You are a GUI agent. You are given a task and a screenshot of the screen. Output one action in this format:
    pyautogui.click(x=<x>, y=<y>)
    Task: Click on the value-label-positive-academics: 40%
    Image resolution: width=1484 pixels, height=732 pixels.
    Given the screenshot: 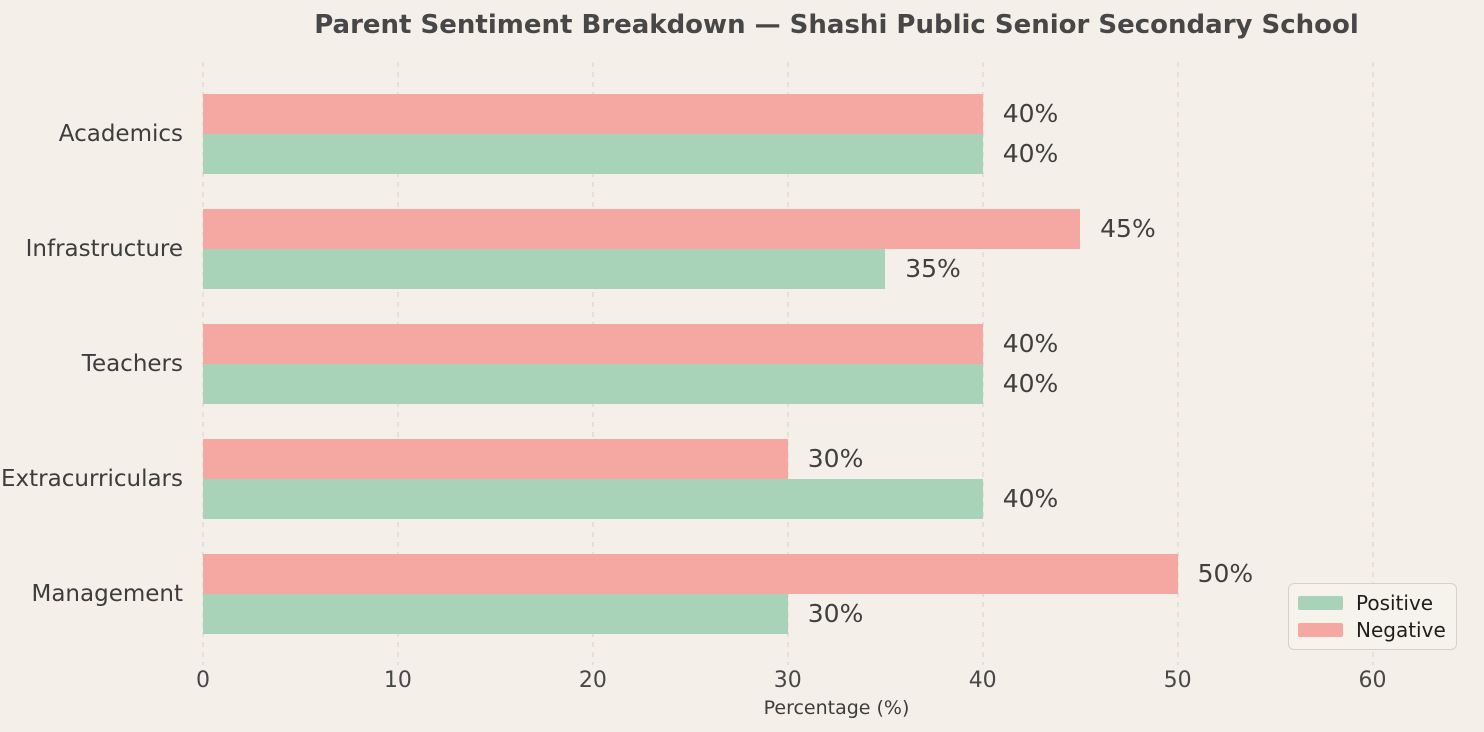 What is the action you would take?
    pyautogui.click(x=1030, y=153)
    